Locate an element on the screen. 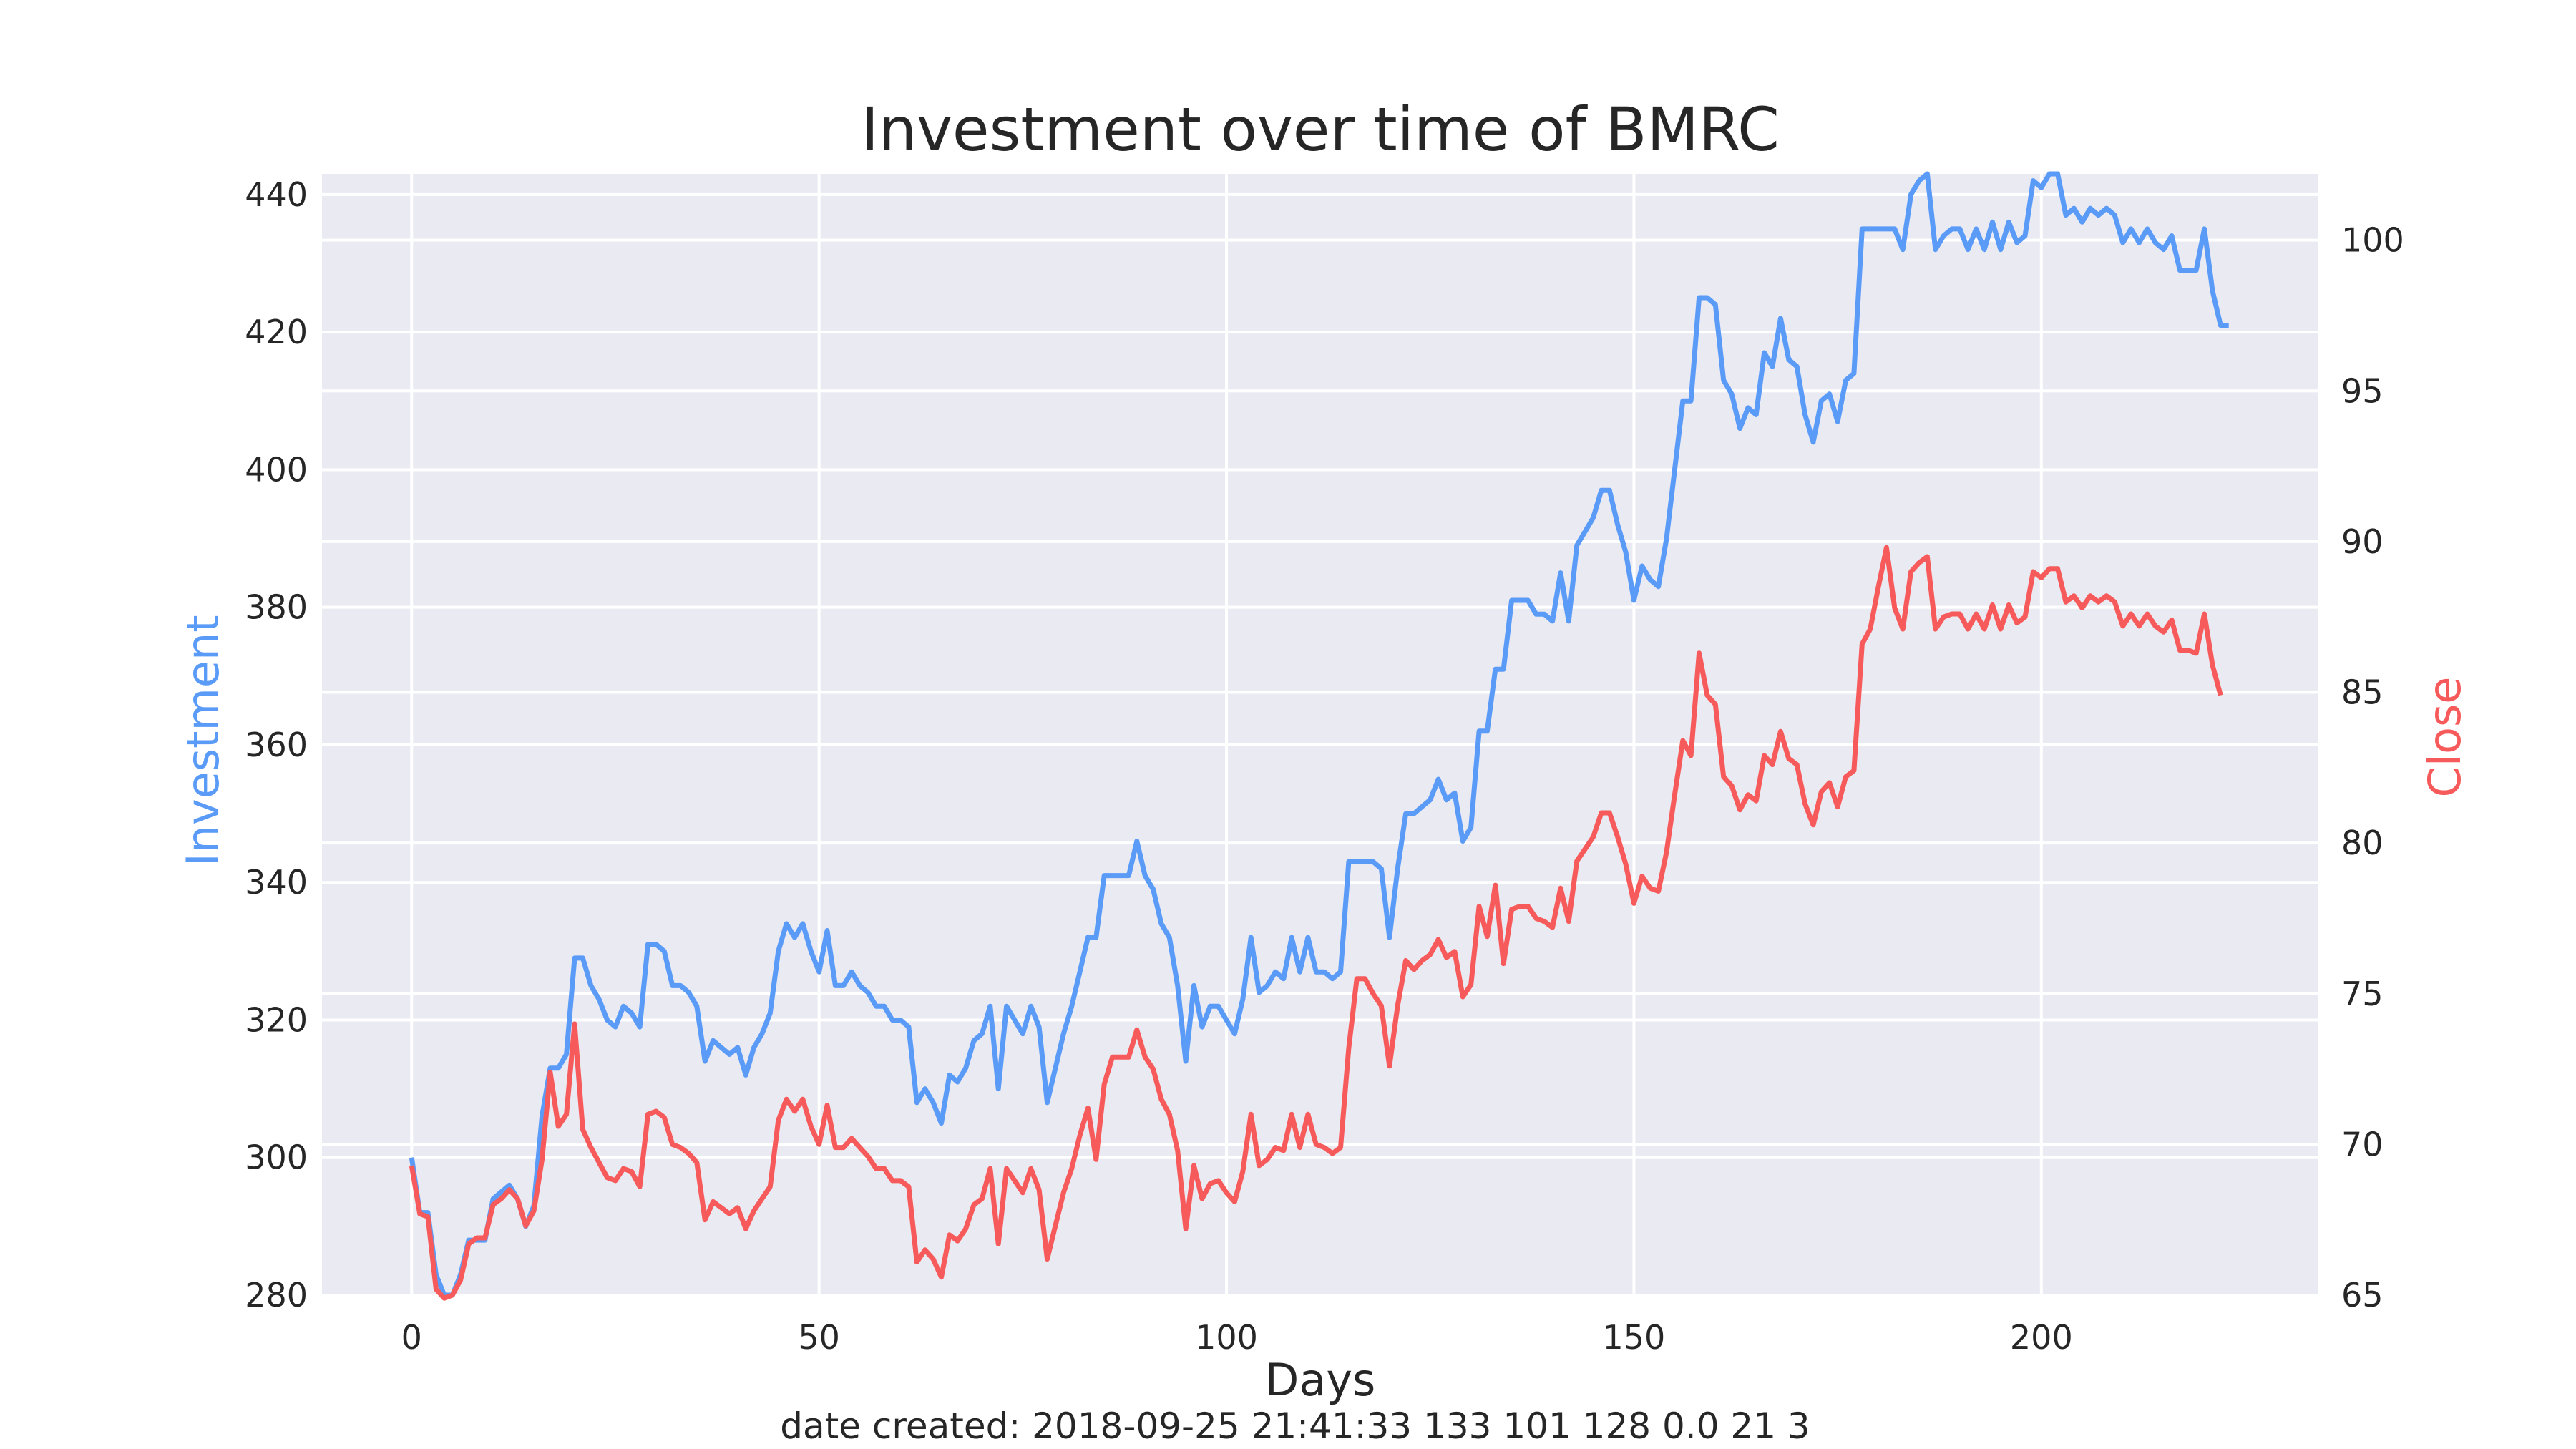  chart-title: Investment over time of BMRC is located at coordinates (1320, 129).